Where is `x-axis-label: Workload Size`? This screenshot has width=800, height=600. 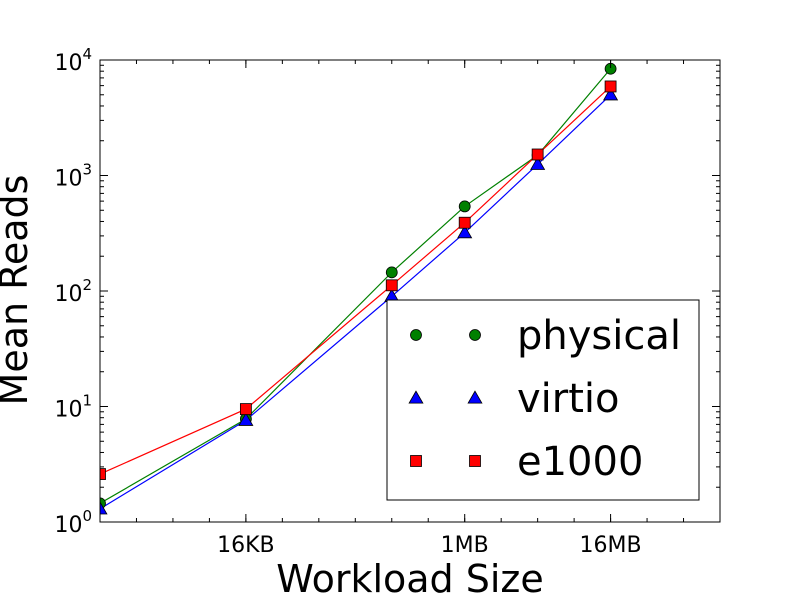
x-axis-label: Workload Size is located at coordinates (410, 578).